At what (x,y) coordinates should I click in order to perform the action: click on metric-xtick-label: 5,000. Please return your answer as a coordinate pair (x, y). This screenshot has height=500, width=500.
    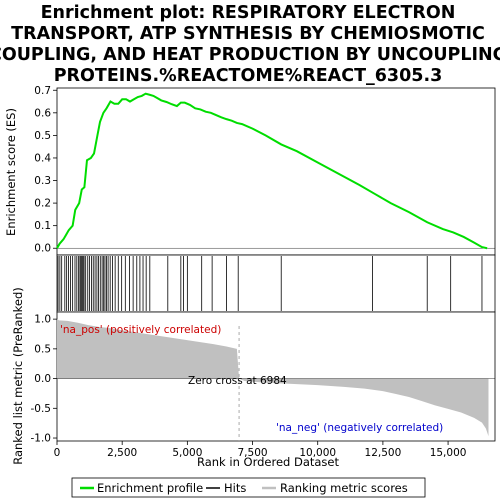
    Looking at the image, I should click on (187, 453).